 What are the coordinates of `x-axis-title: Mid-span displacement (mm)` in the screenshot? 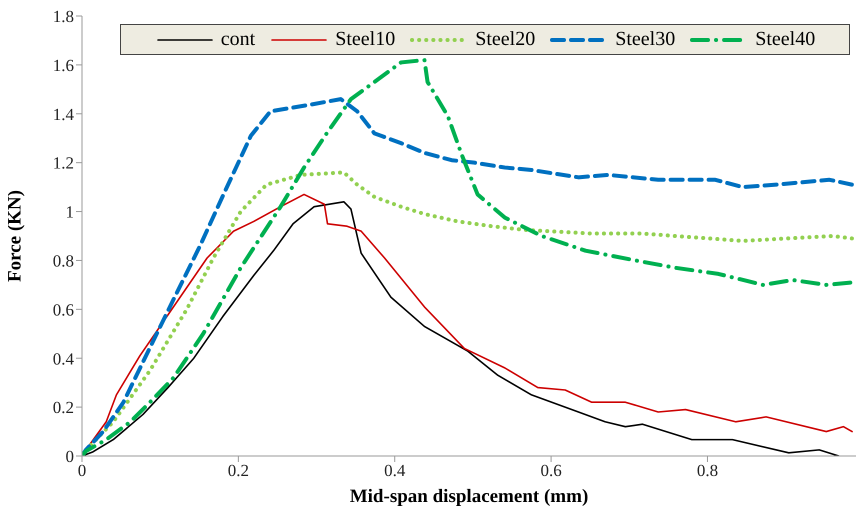 It's located at (469, 496).